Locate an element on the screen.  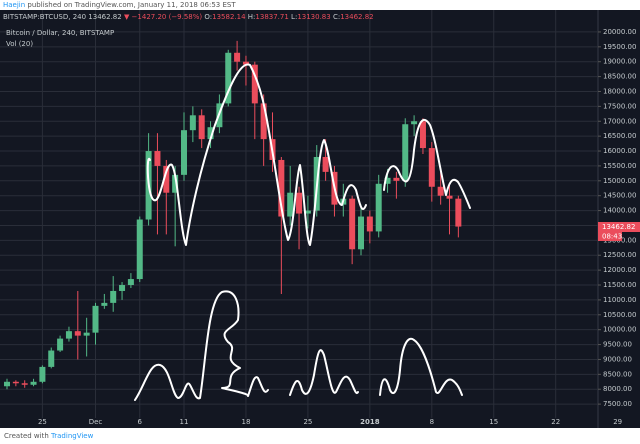
author: Haejin is located at coordinates (14, 5).